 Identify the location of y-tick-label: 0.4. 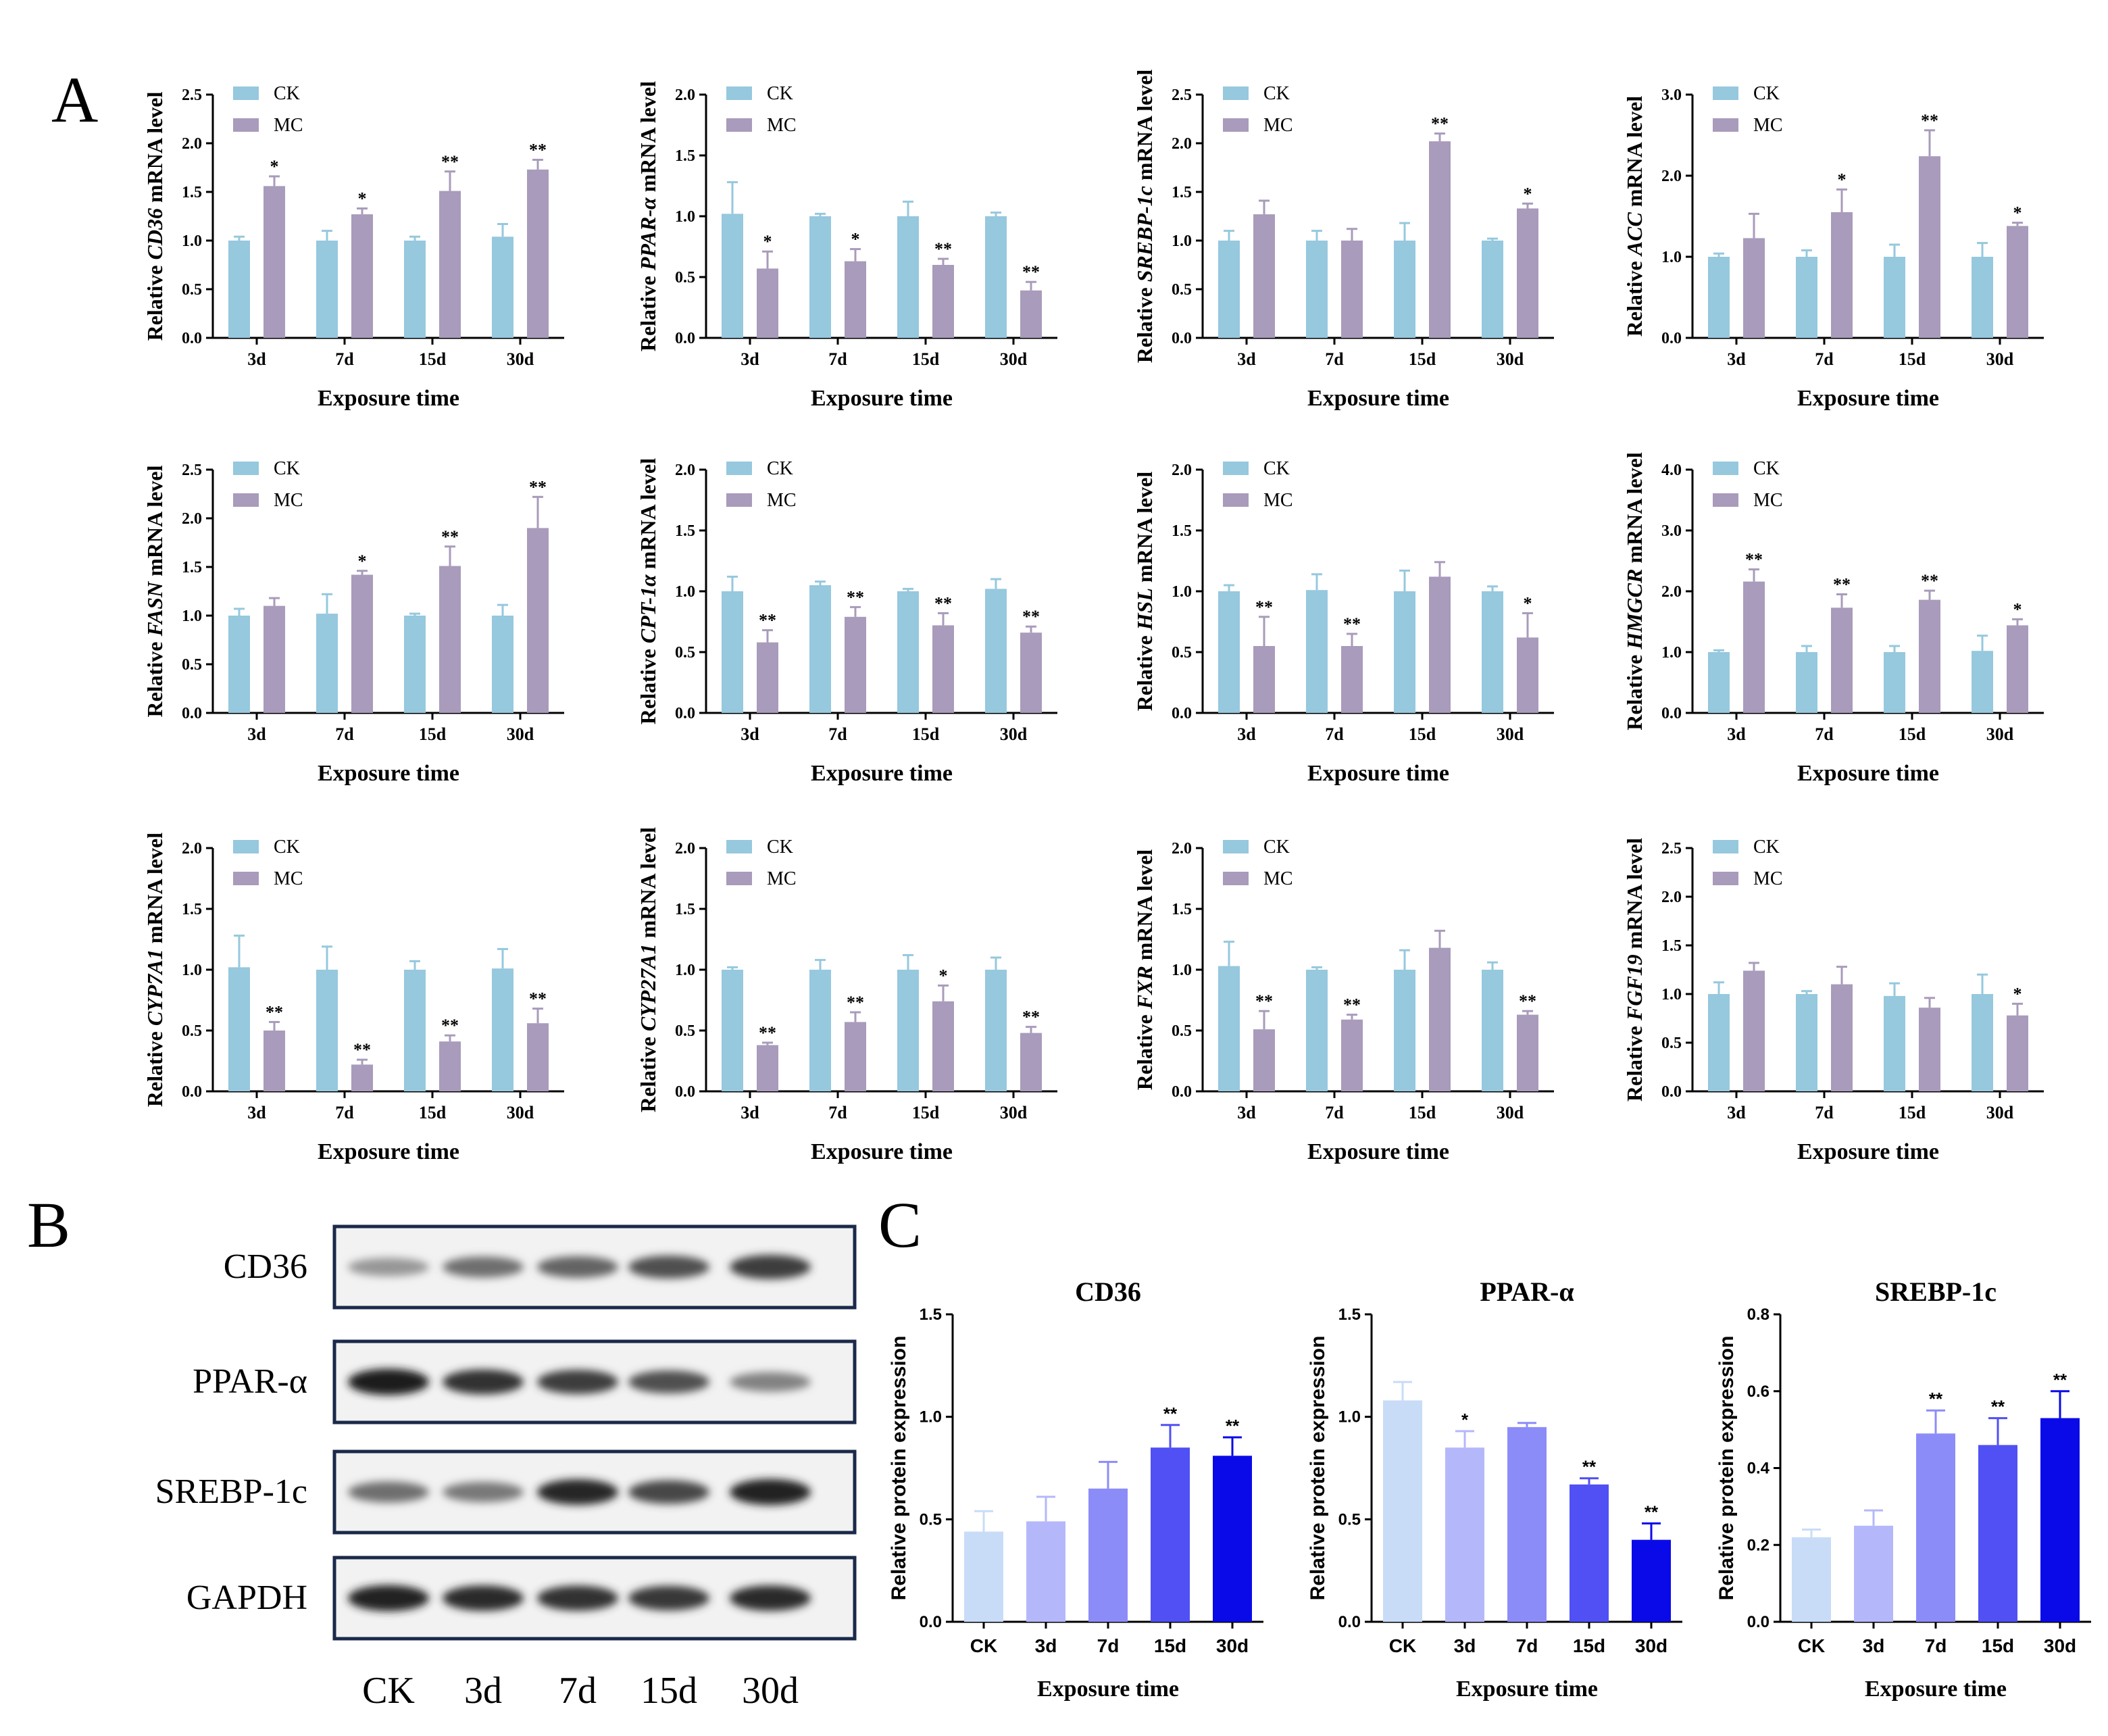
(1758, 1469).